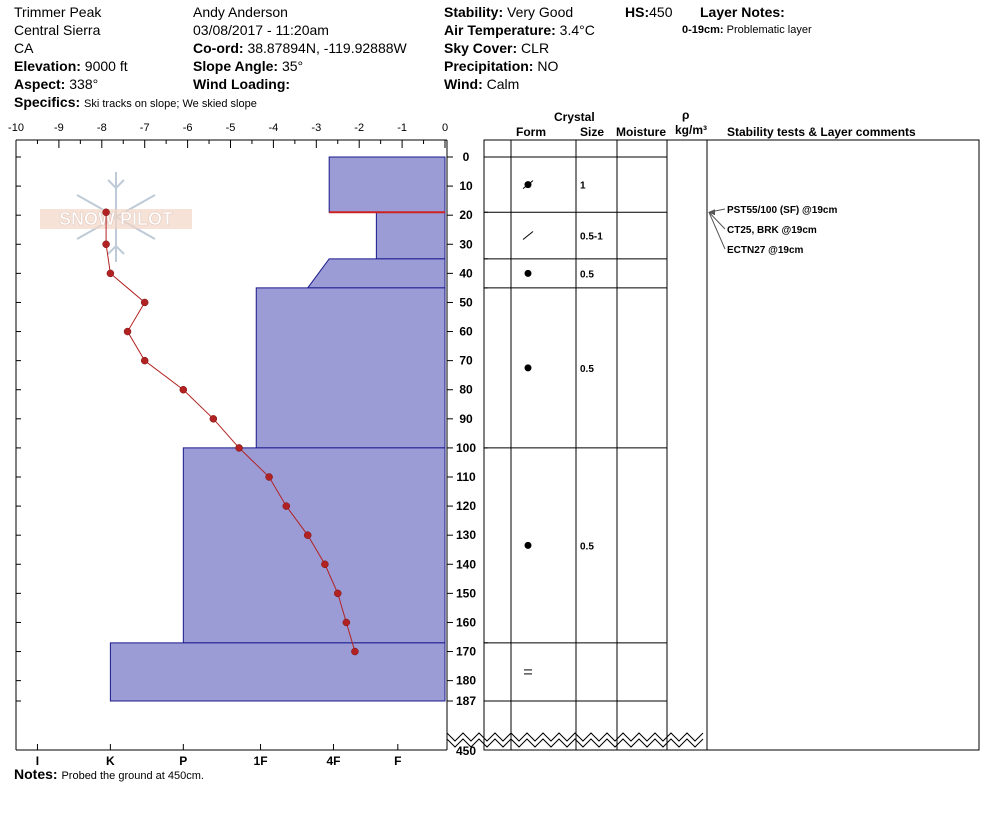 Image resolution: width=994 pixels, height=840 pixels. What do you see at coordinates (445, 128) in the screenshot?
I see `temp-tick-label: 0` at bounding box center [445, 128].